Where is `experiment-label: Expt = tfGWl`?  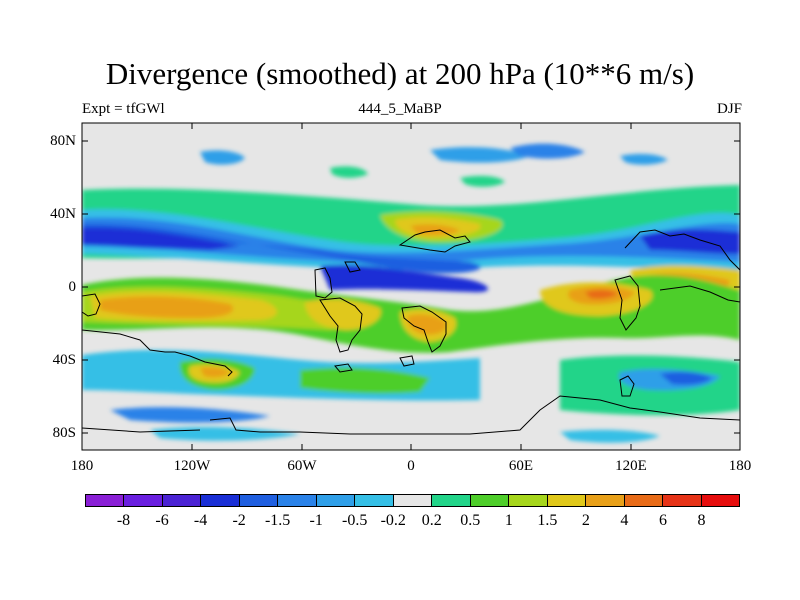 experiment-label: Expt = tfGWl is located at coordinates (123, 109).